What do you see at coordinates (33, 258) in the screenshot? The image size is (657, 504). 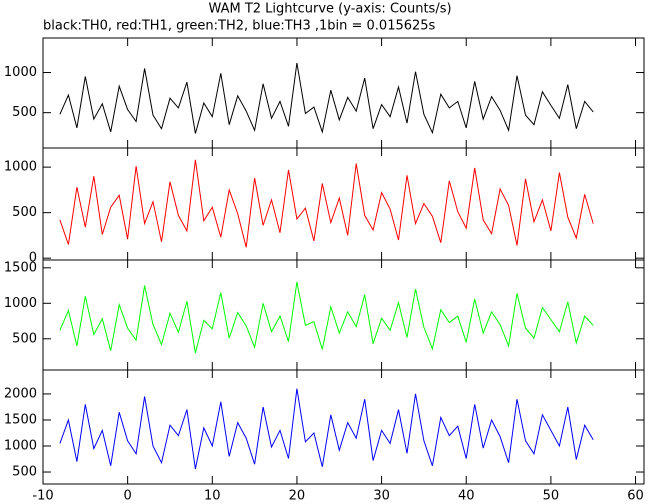 I see `y-tick-label: 0` at bounding box center [33, 258].